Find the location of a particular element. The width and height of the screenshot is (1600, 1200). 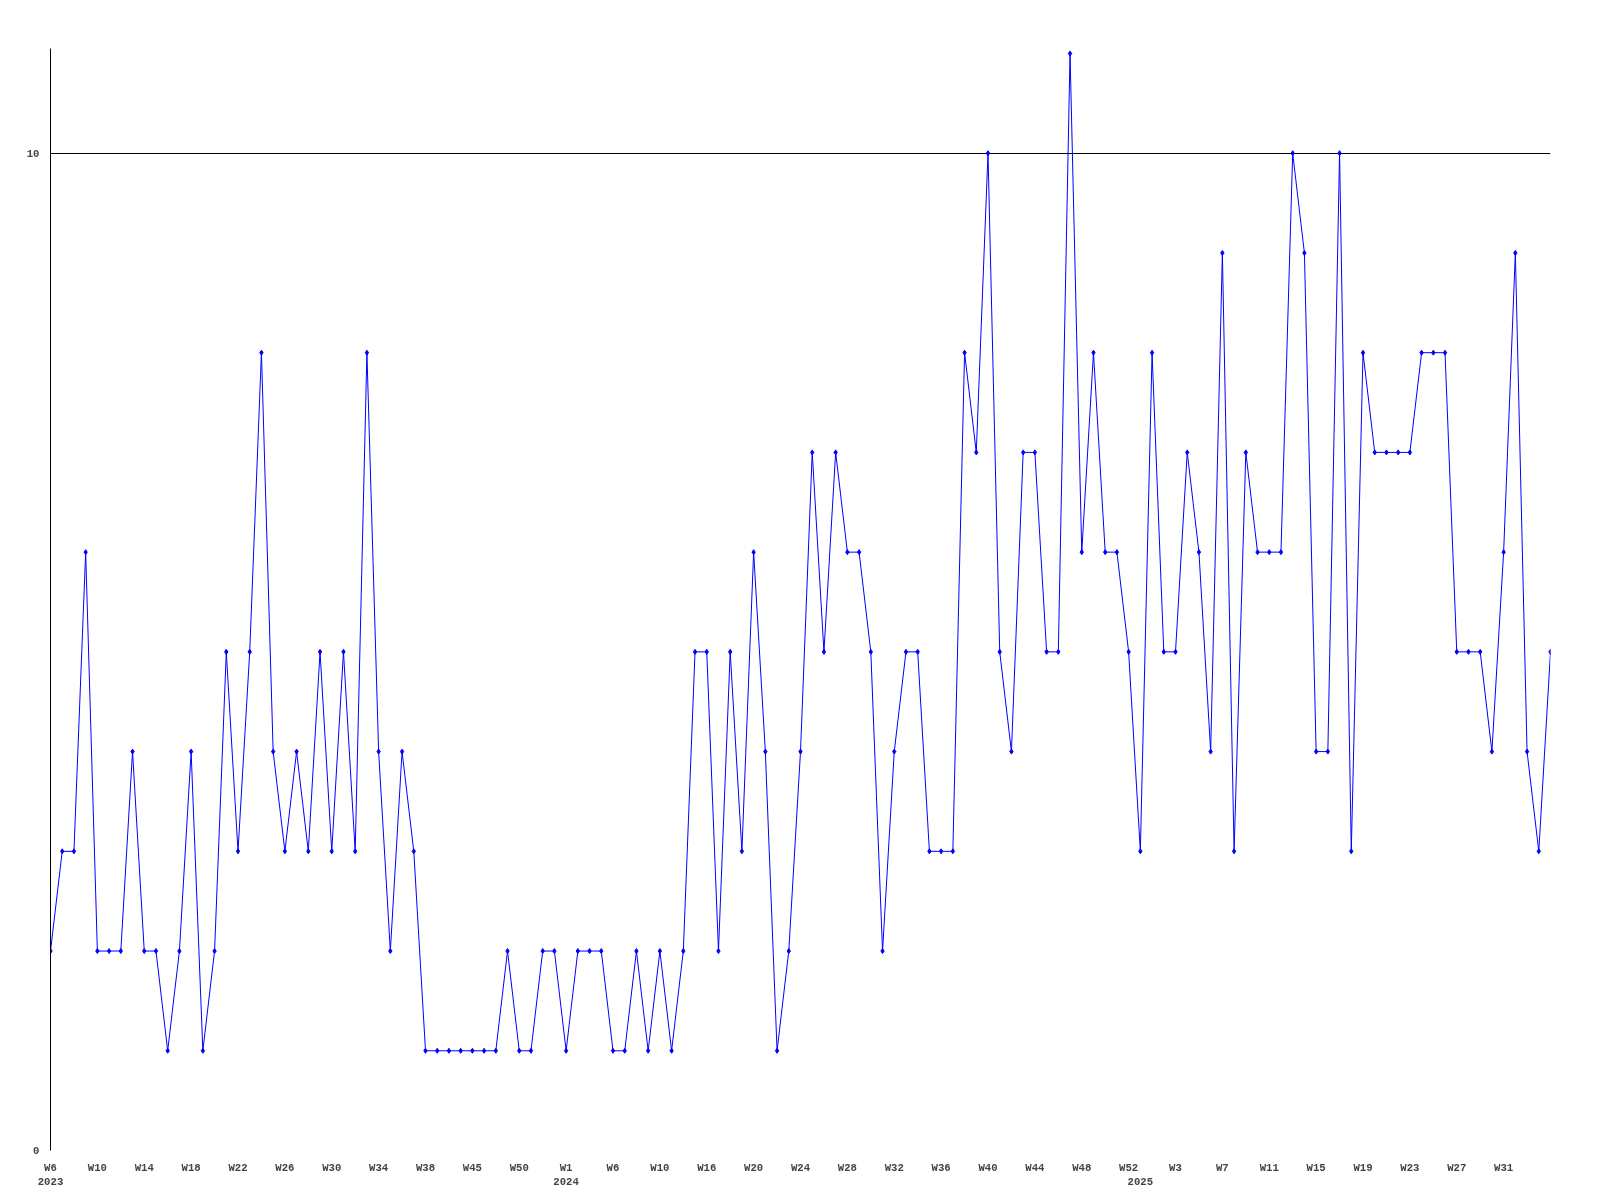

x-tick-label: W44 is located at coordinates (1035, 1167).